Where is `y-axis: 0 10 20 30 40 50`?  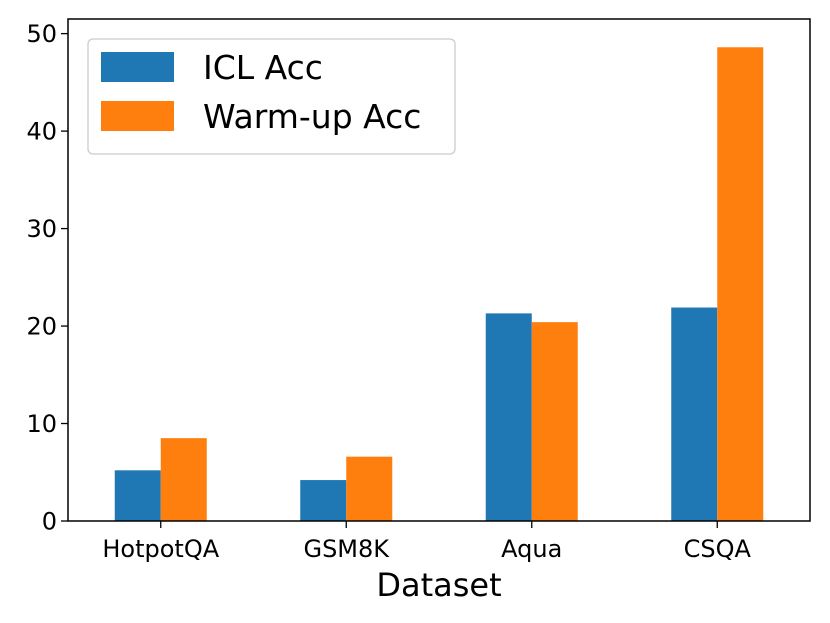 y-axis: 0 10 20 30 40 50 is located at coordinates (47, 278).